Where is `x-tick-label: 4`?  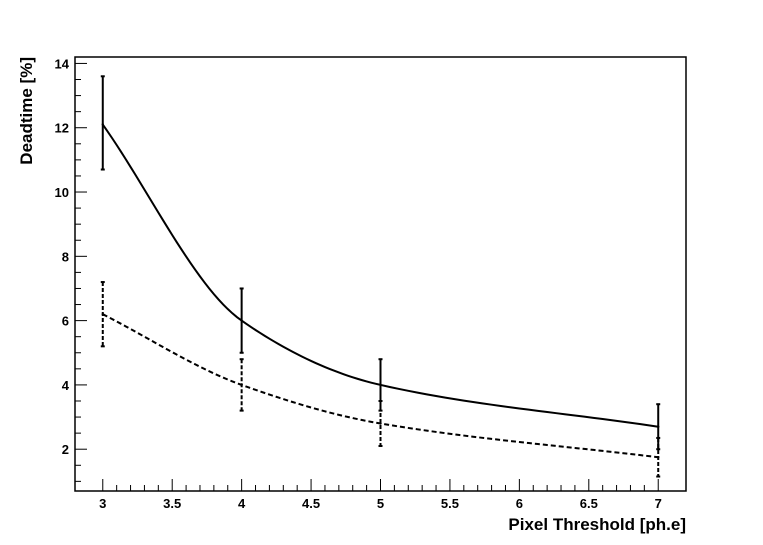 x-tick-label: 4 is located at coordinates (242, 503).